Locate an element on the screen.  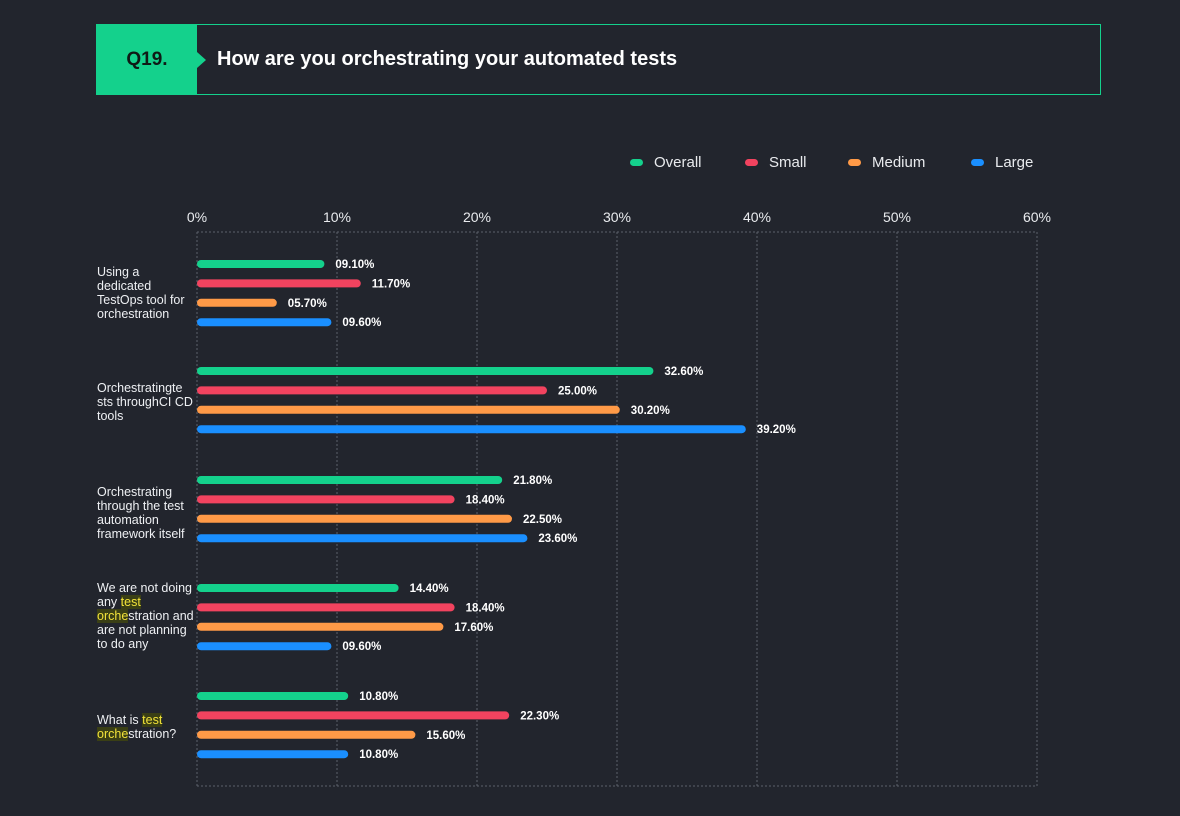
data-label: 32.60% is located at coordinates (683, 372).